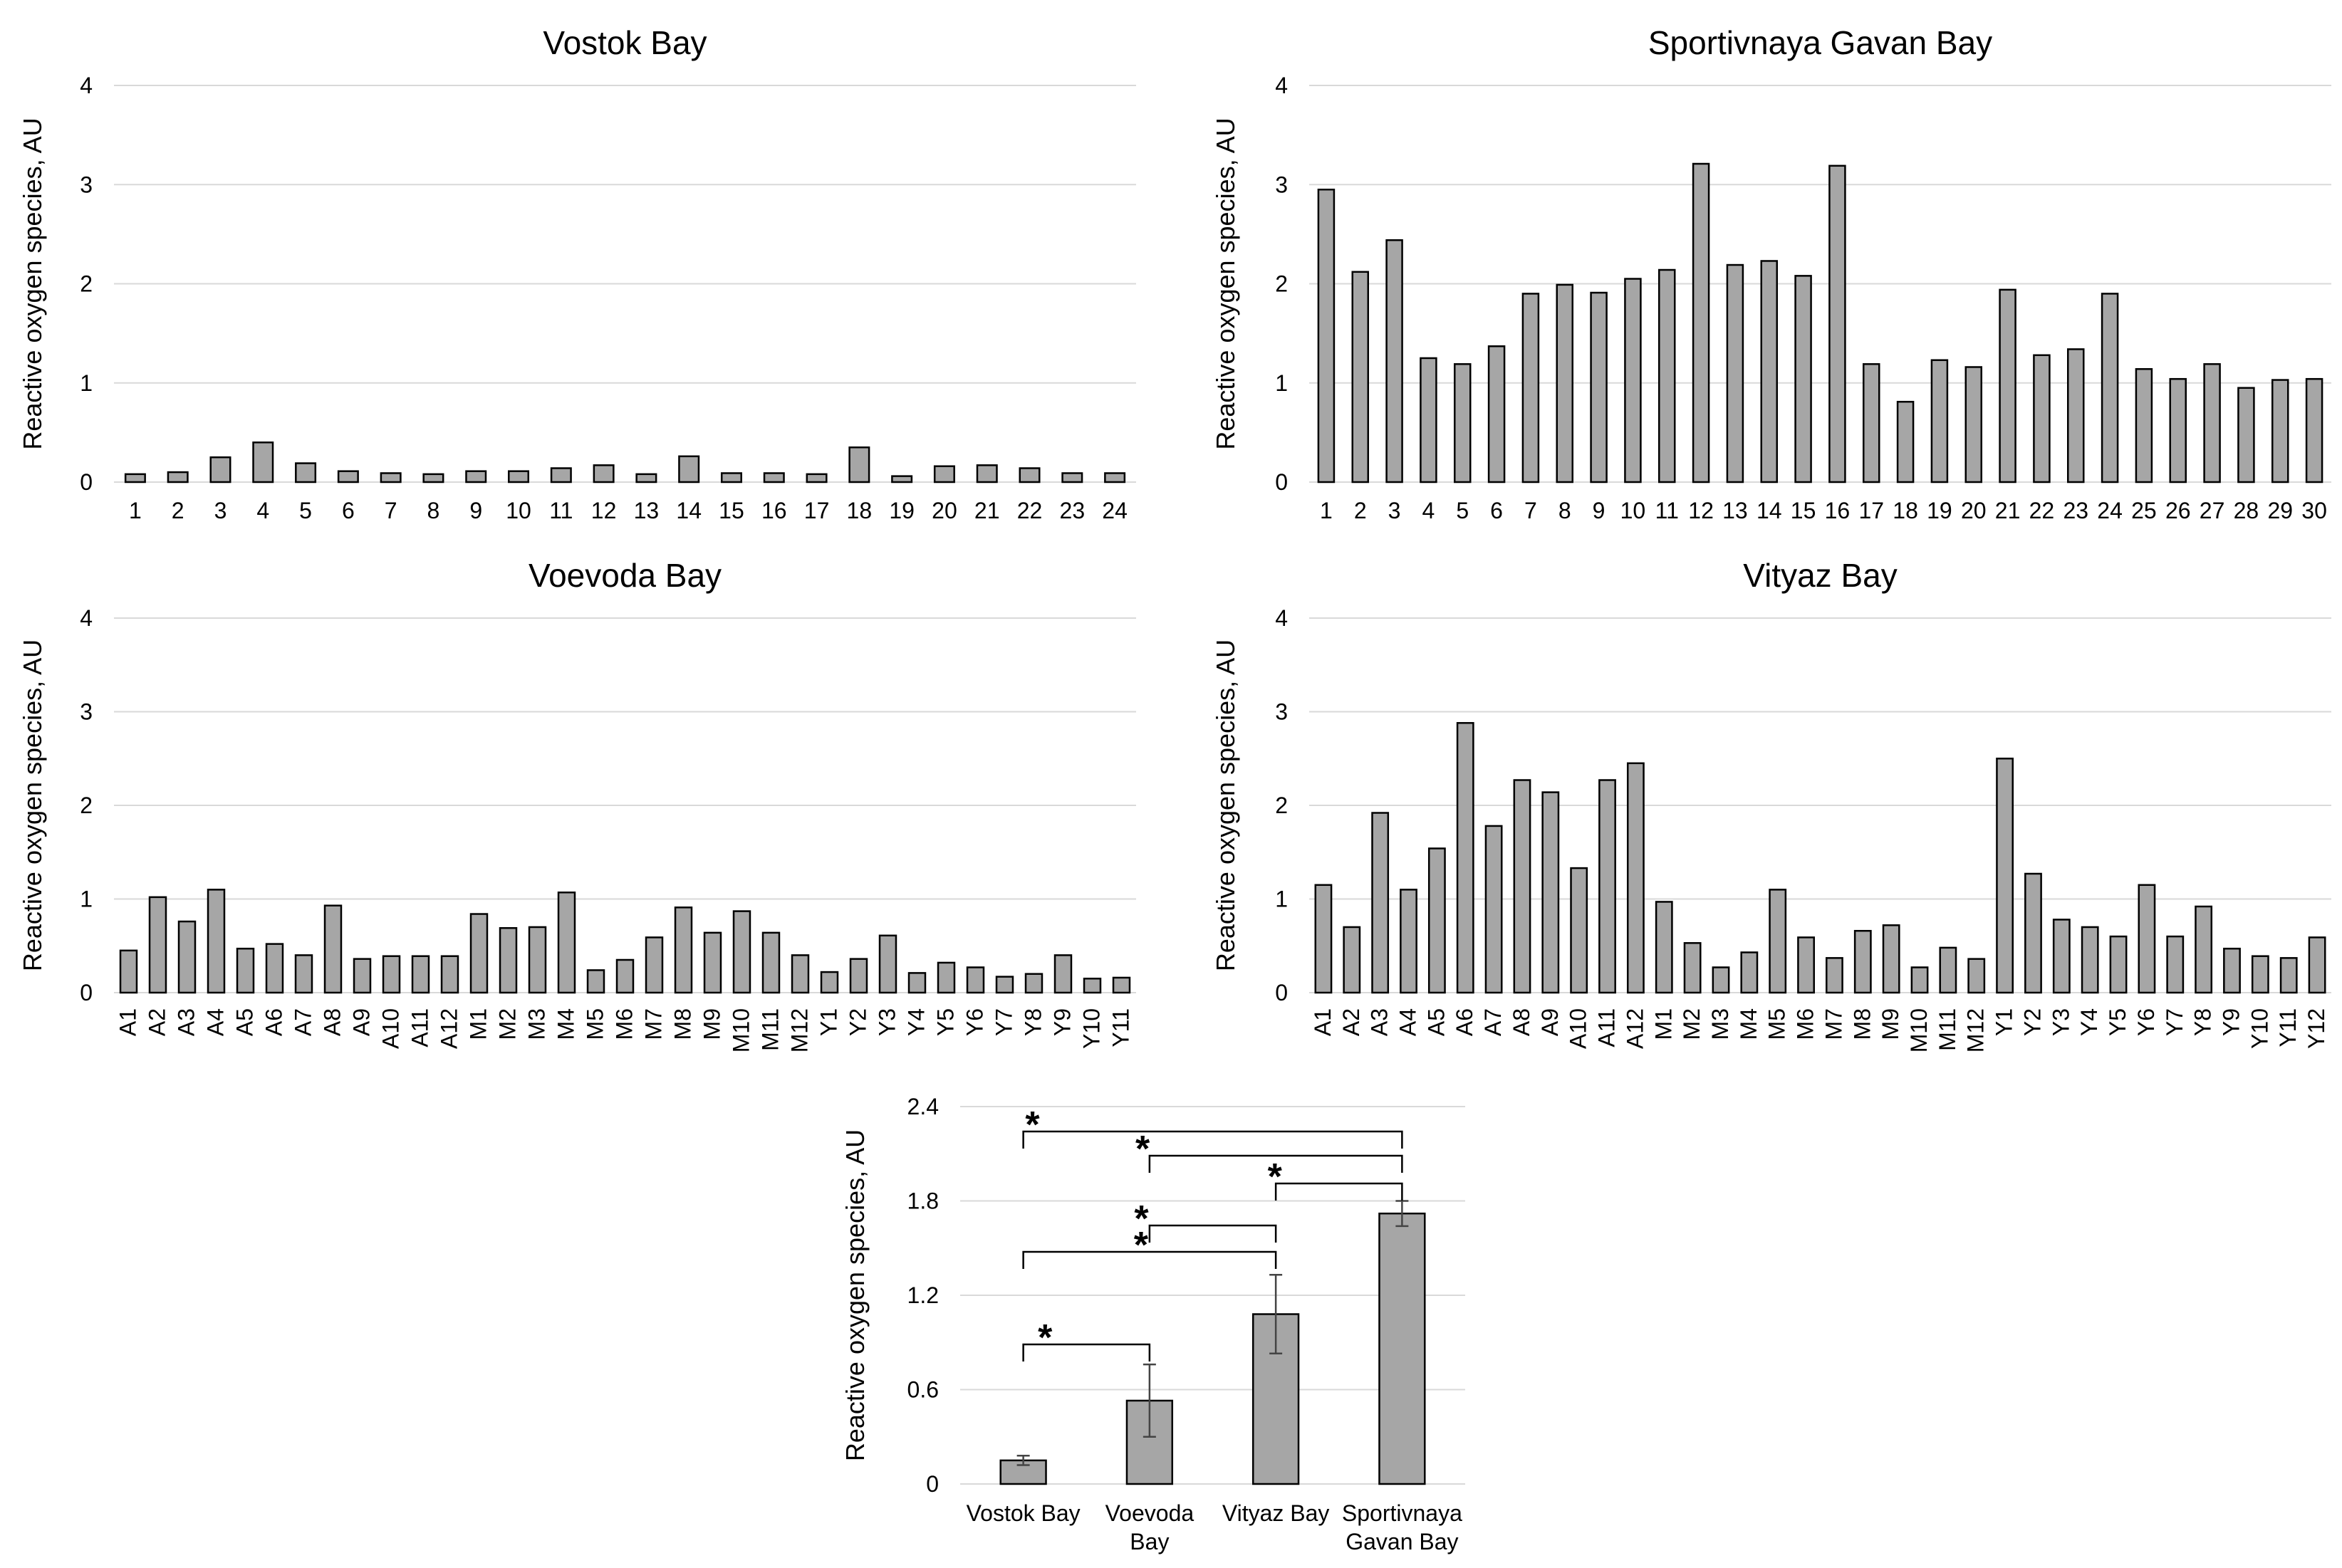  Describe the element at coordinates (86, 712) in the screenshot. I see `y-tick-label: 3` at that location.